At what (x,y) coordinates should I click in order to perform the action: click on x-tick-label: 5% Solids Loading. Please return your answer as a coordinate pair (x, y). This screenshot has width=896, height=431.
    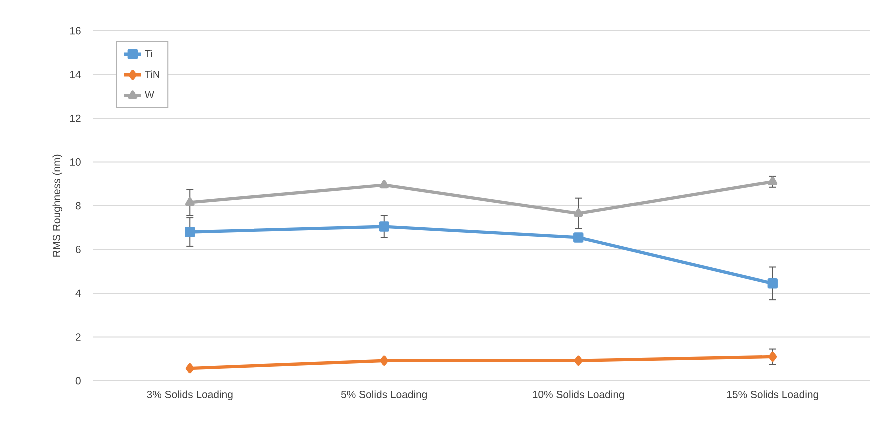
    Looking at the image, I should click on (384, 395).